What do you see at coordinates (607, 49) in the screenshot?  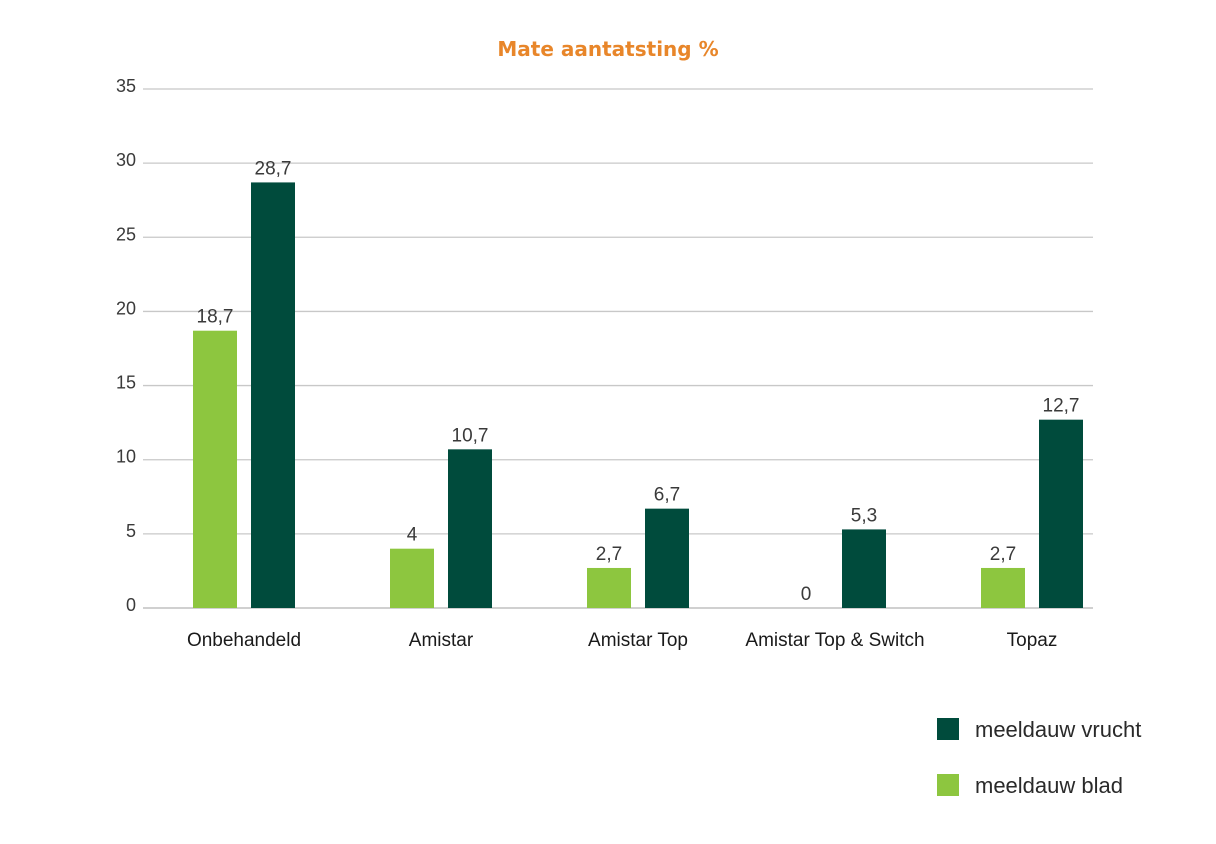 I see `chart-title: Mate aantatsting %` at bounding box center [607, 49].